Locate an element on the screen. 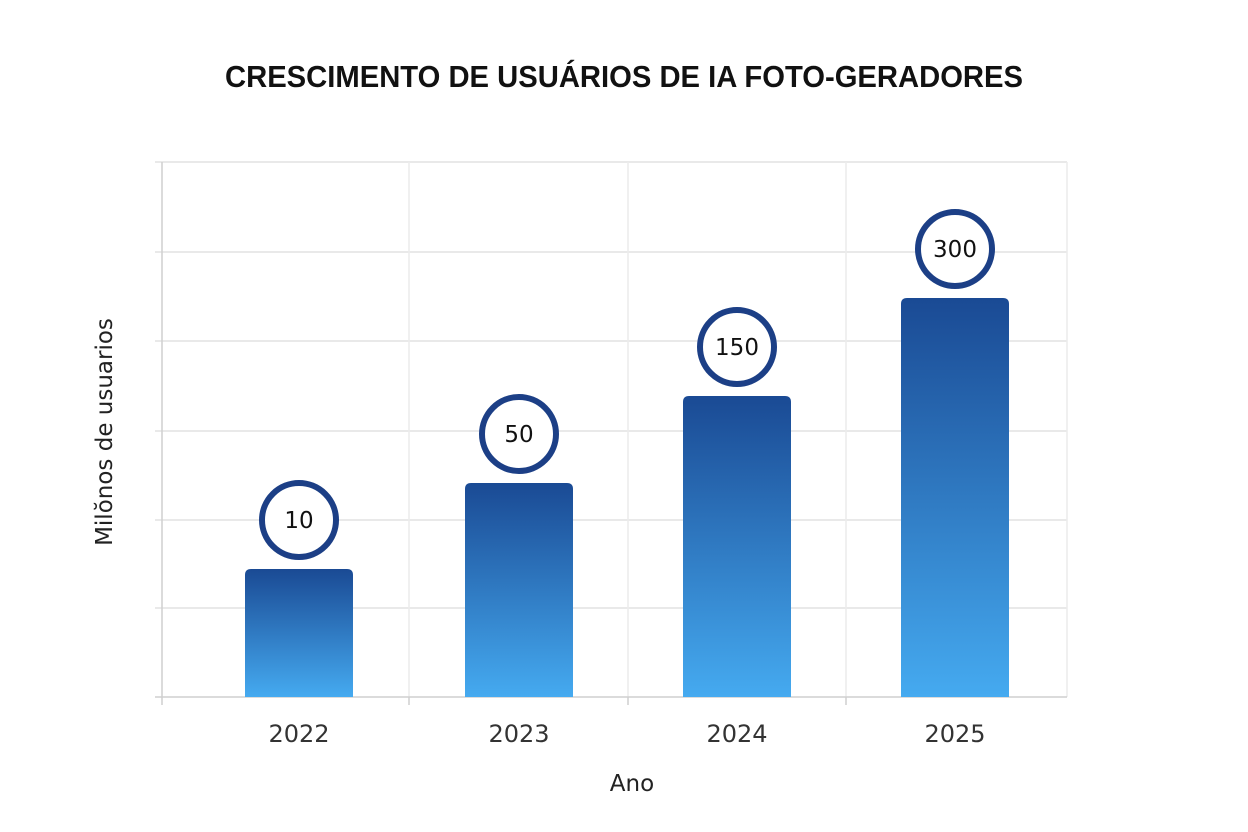  x-tick-label-2024: 2024 is located at coordinates (736, 734).